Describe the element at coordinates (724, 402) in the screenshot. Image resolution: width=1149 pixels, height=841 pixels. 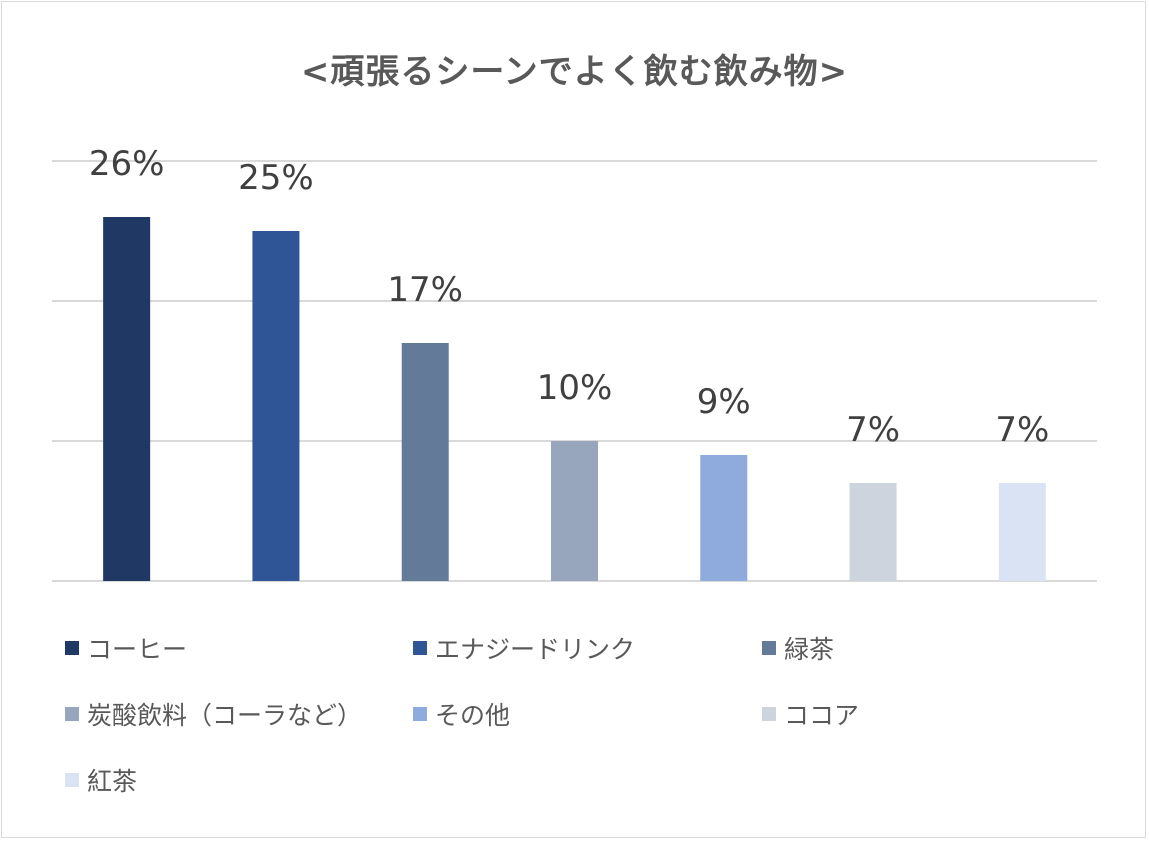
I see `data-label: 9%` at that location.